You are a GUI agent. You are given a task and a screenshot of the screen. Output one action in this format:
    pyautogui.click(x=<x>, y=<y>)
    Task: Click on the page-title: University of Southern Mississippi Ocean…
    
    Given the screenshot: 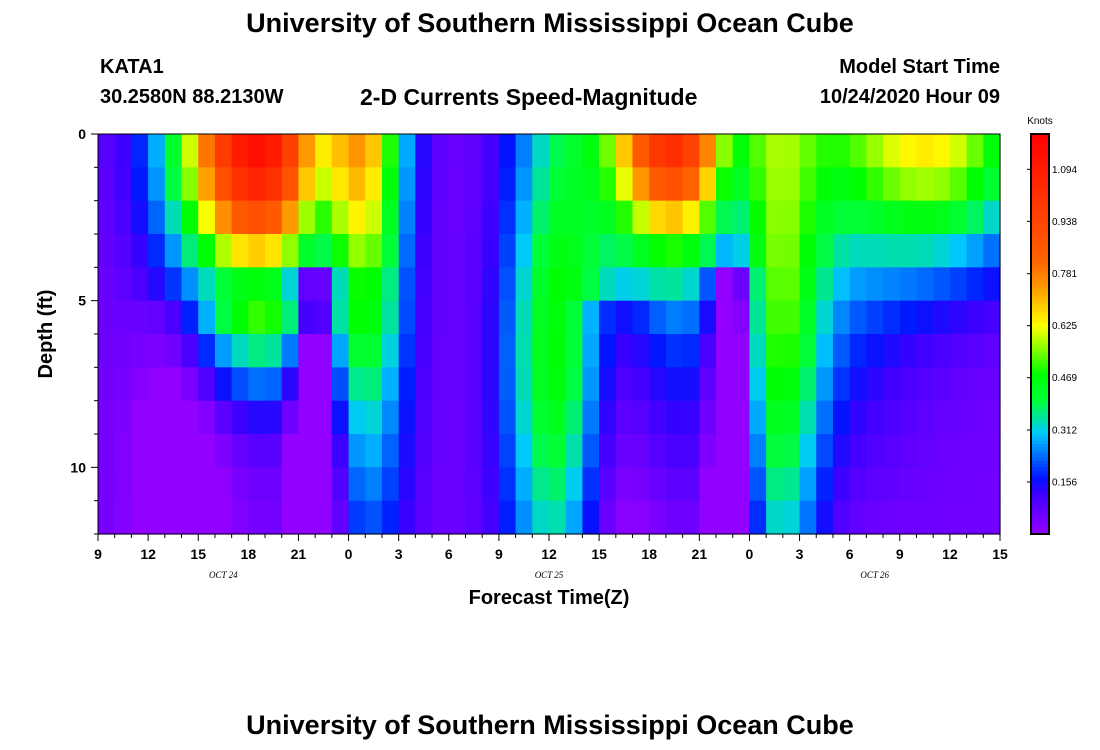 What is the action you would take?
    pyautogui.click(x=550, y=23)
    